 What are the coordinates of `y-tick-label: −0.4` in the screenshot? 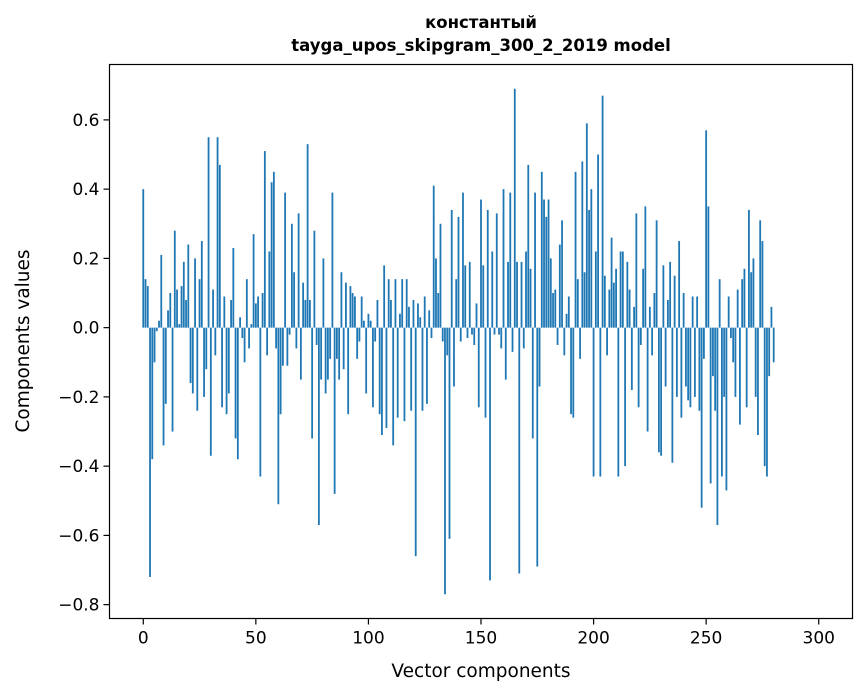 It's located at (78, 467).